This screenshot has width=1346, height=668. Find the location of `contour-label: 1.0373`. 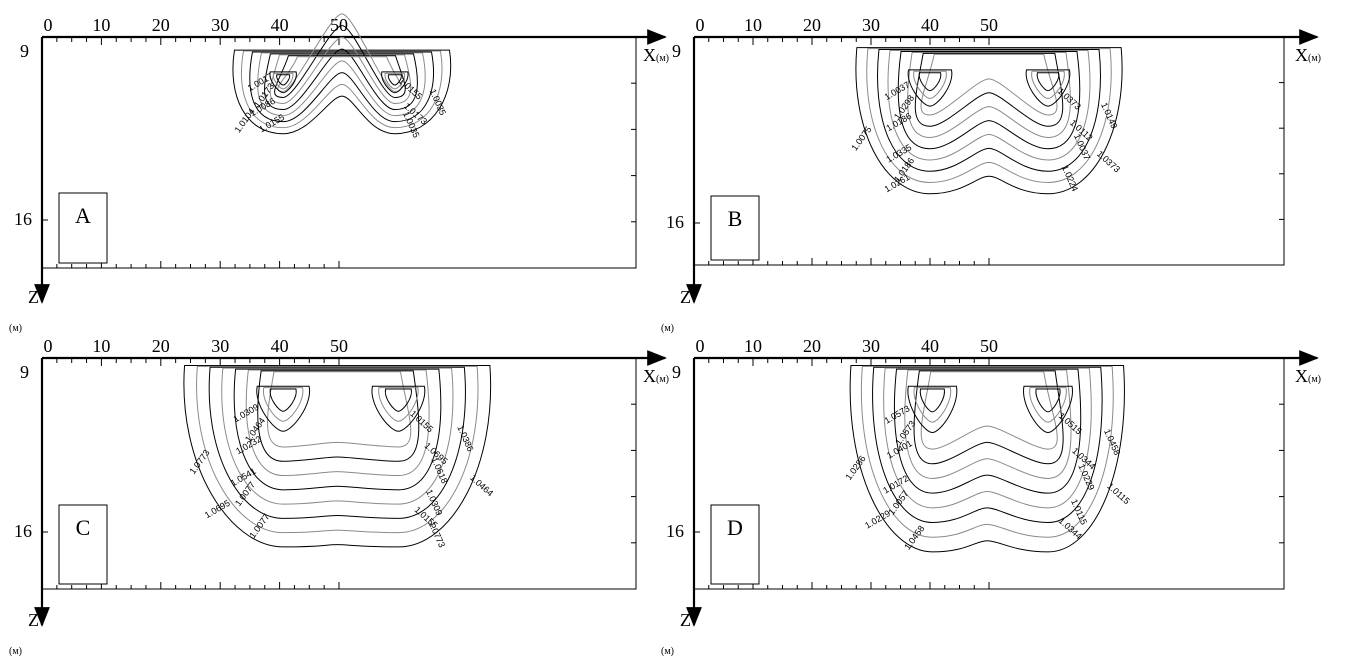

contour-label: 1.0373 is located at coordinates (1069, 99).